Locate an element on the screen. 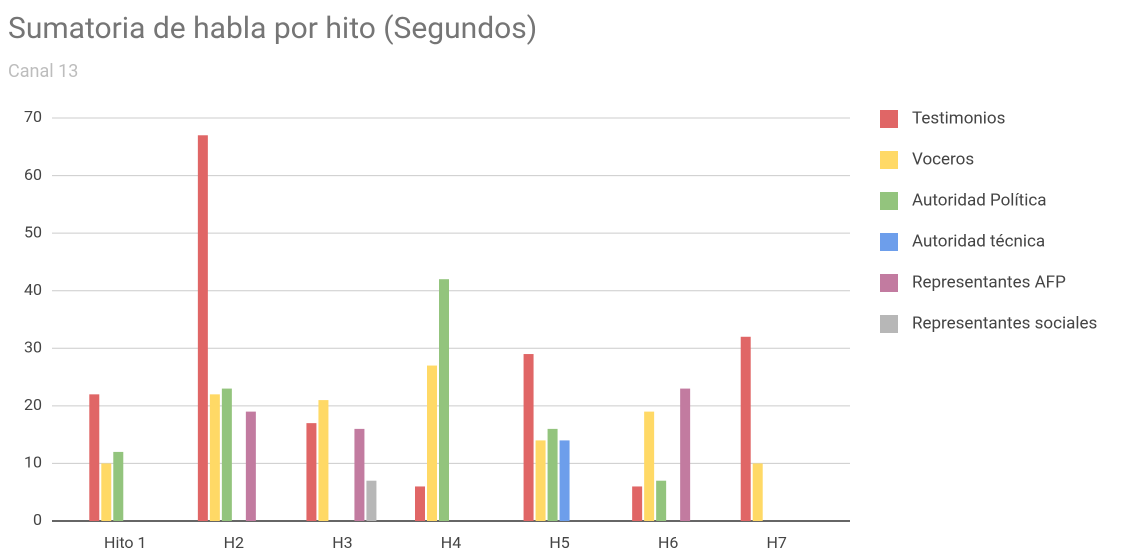 This screenshot has width=1130, height=552. legend-label: Autoridad Política is located at coordinates (979, 200).